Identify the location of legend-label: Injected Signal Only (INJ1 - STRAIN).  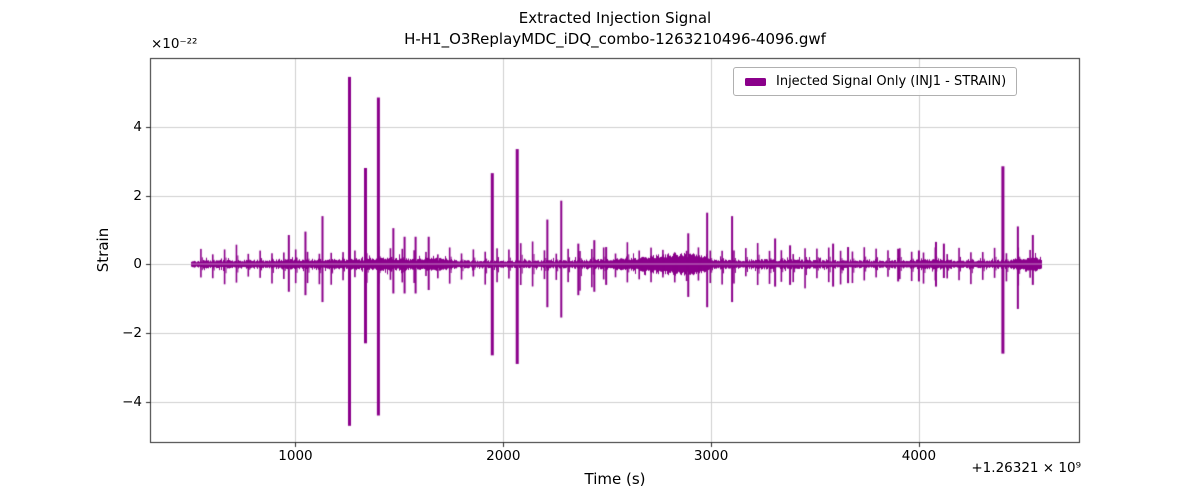
(891, 81).